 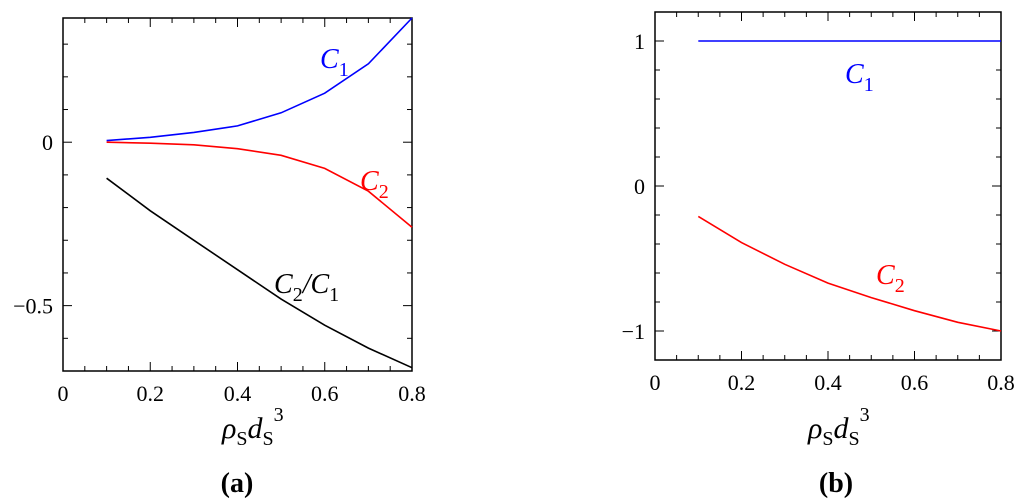 What do you see at coordinates (33, 306) in the screenshot?
I see `y-tick-label: −0.5` at bounding box center [33, 306].